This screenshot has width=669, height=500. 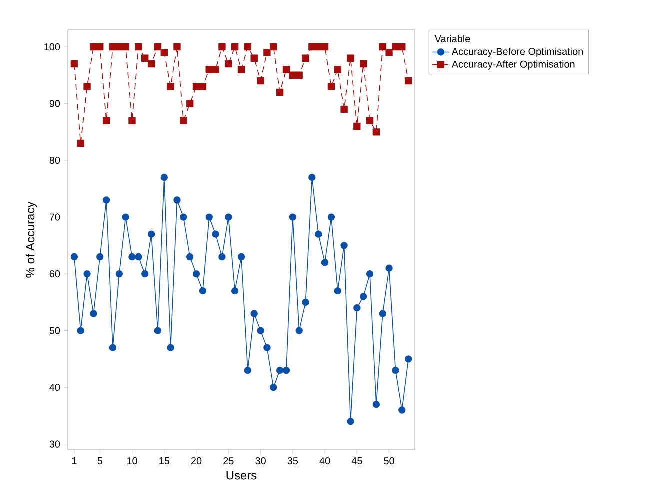 What do you see at coordinates (452, 39) in the screenshot?
I see `legend-title: Variable` at bounding box center [452, 39].